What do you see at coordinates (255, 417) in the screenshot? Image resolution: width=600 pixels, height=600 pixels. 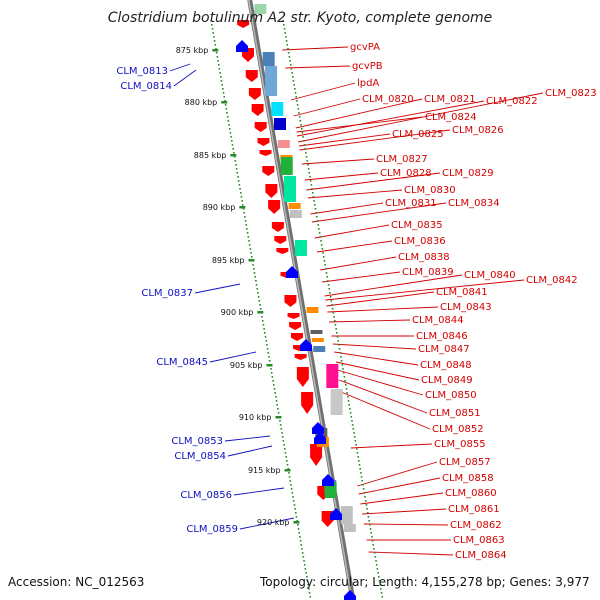 I see `scale-tick-label: 910 kbp` at bounding box center [255, 417].